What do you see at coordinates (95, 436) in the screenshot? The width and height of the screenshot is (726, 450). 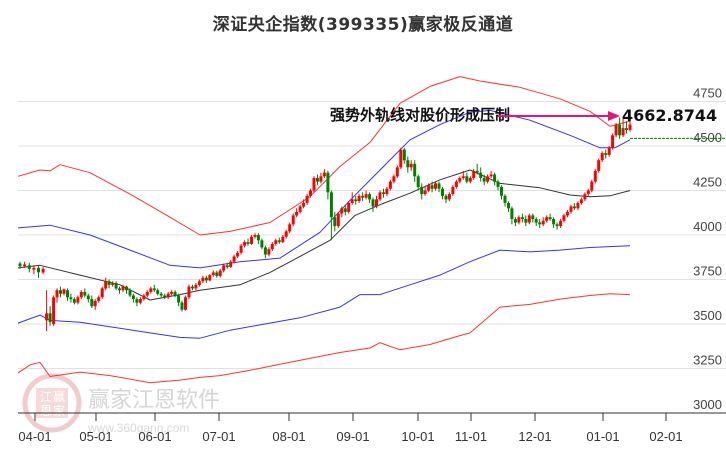 I see `x-tick-label: 05-01` at bounding box center [95, 436].